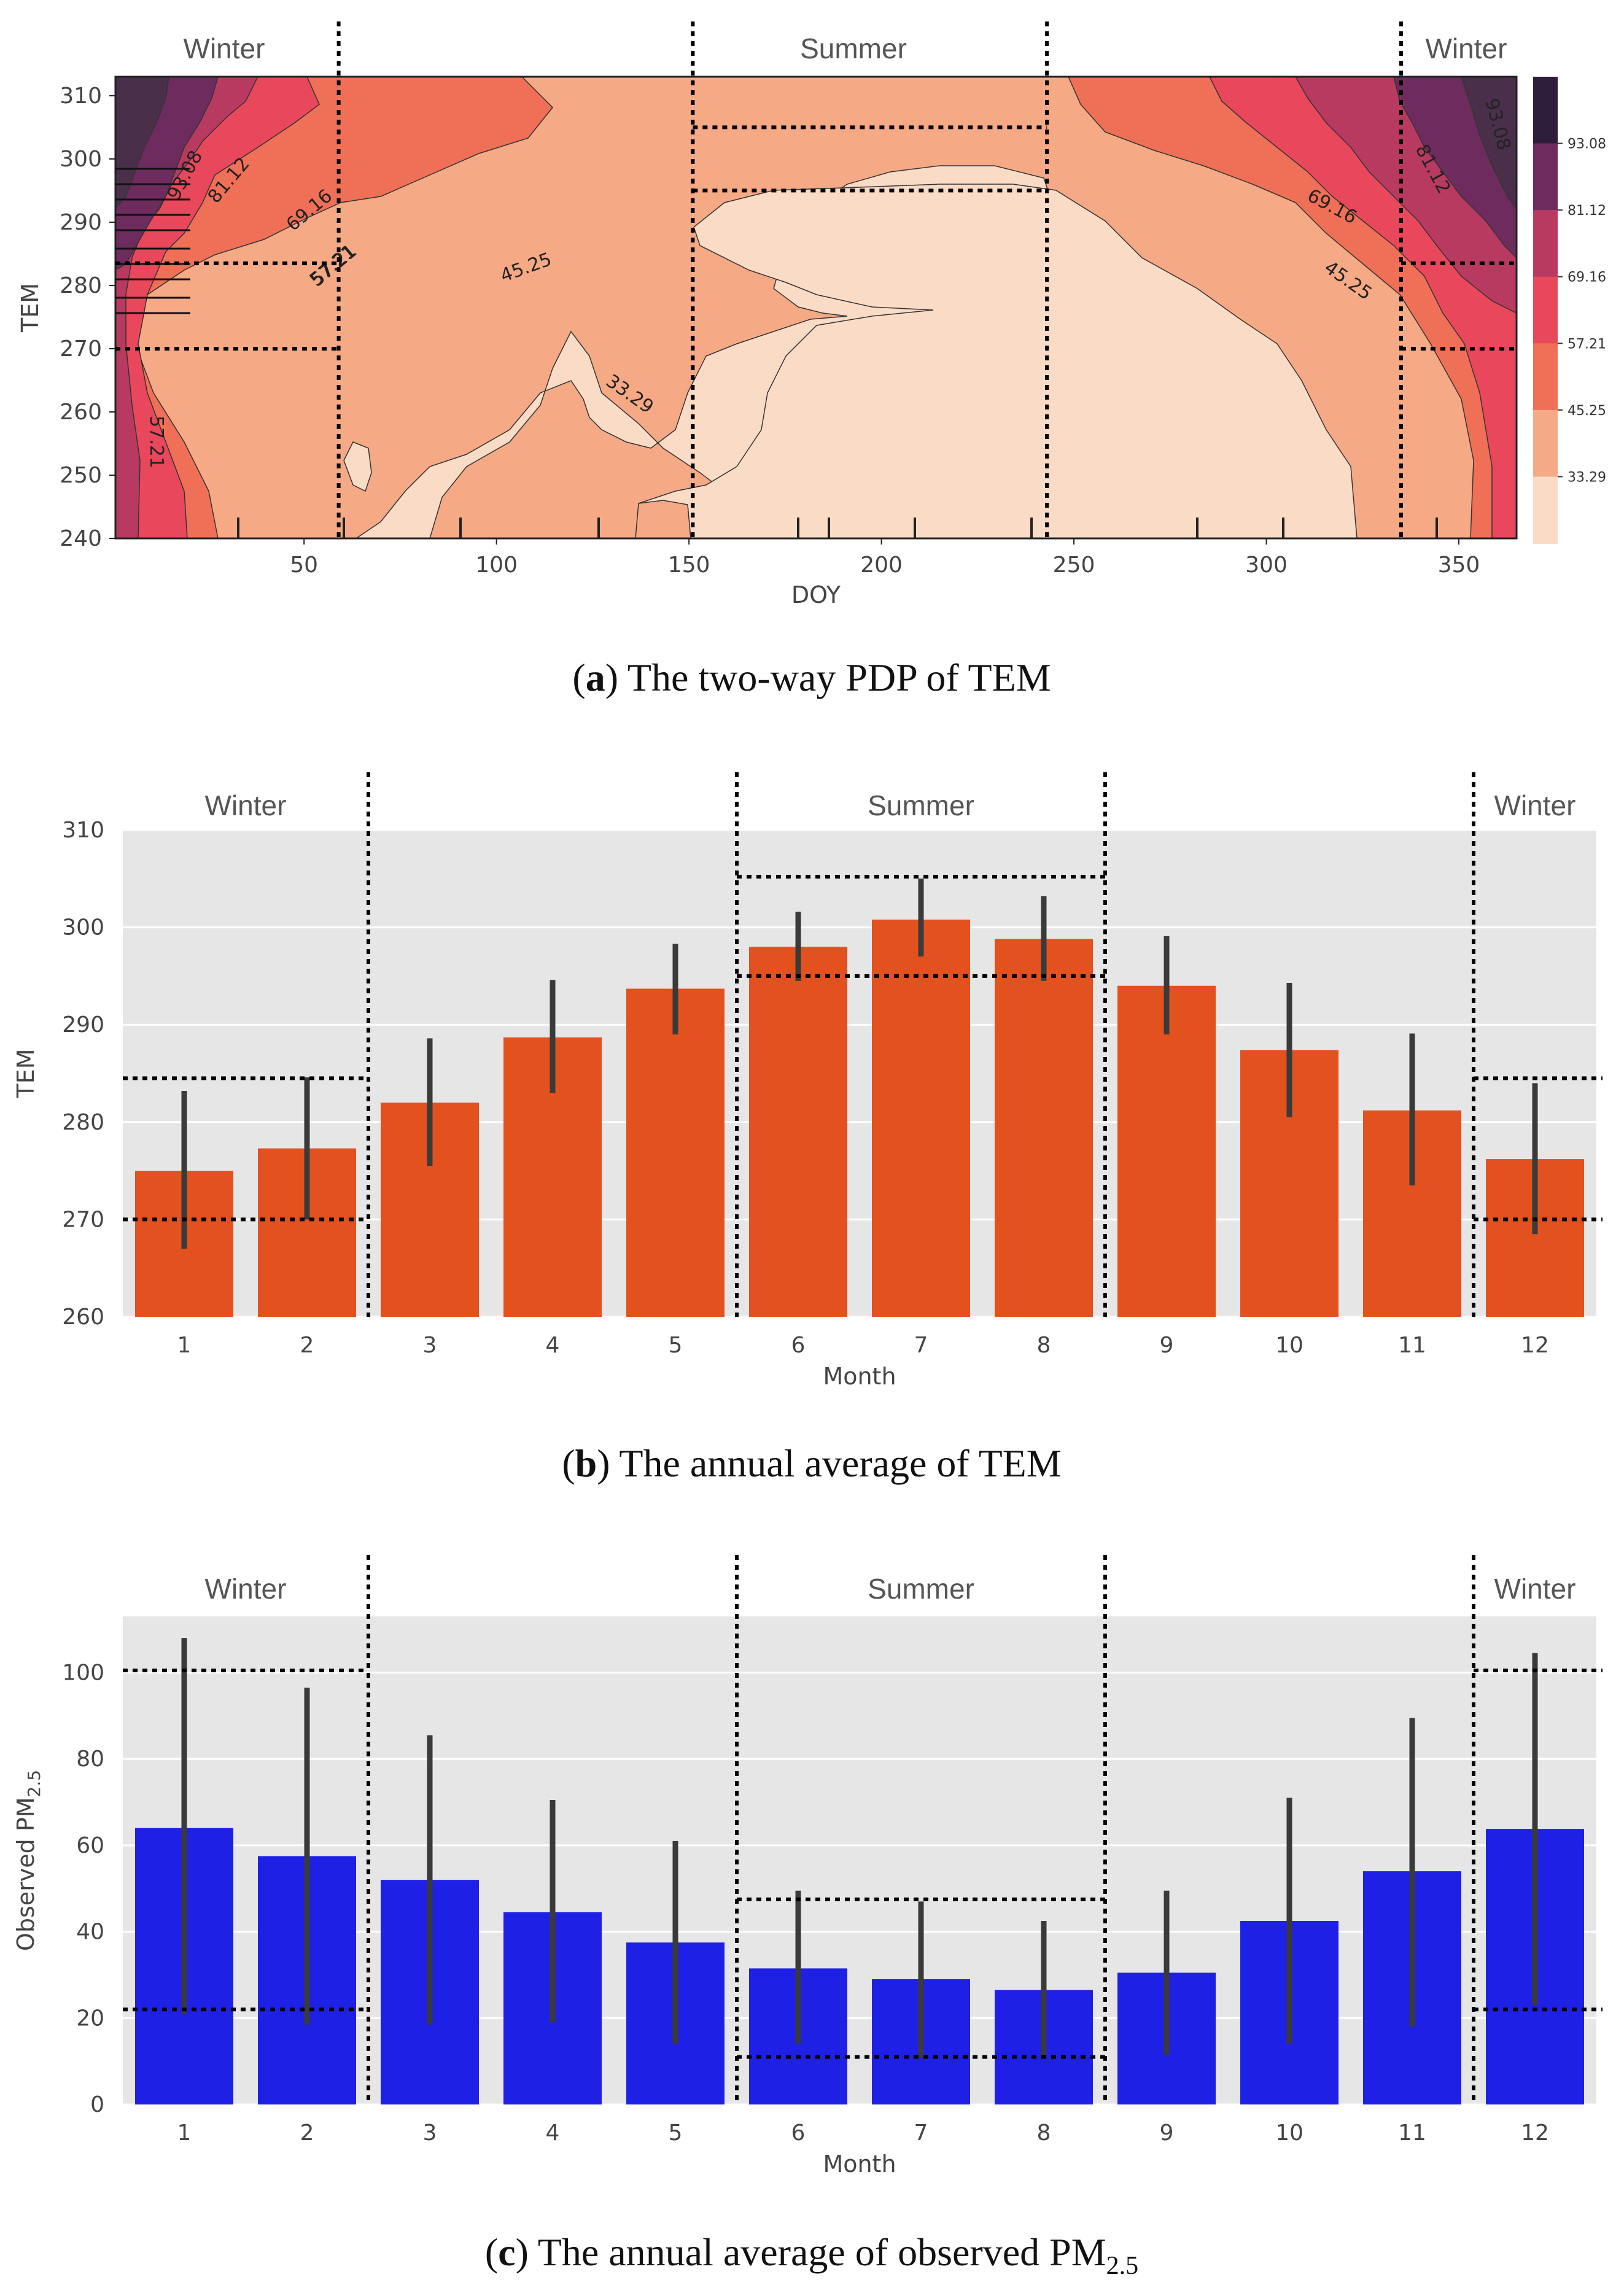 This screenshot has height=2296, width=1624. I want to click on colorbar: 93.08 81.12 69.16 57.21 45.25 33.29, so click(1569, 310).